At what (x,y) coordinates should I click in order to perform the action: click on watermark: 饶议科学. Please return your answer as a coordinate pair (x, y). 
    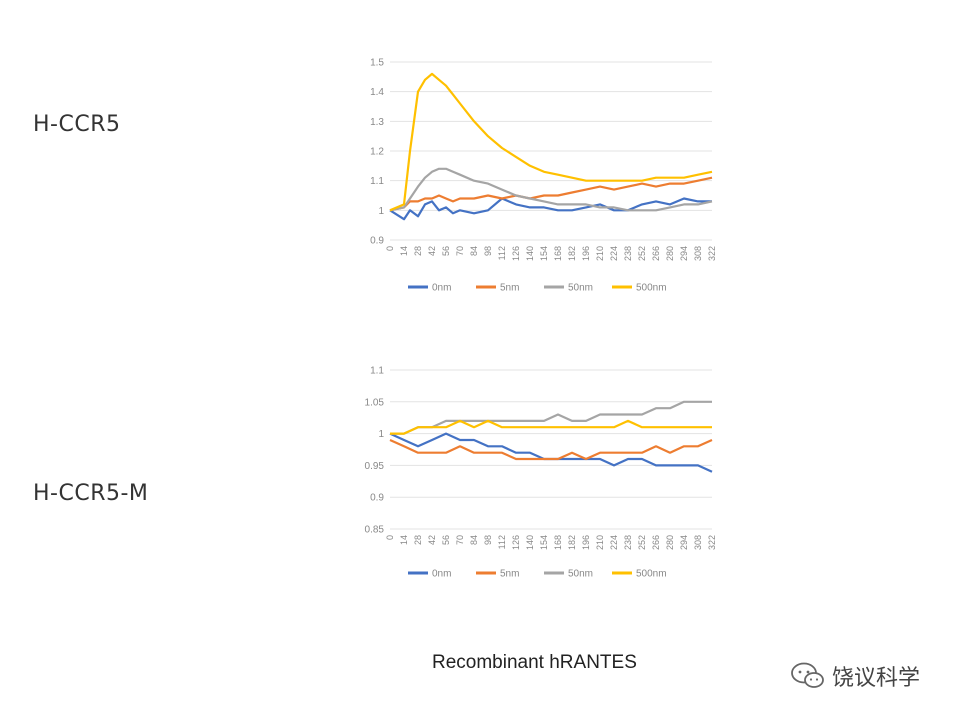
    Looking at the image, I should click on (855, 676).